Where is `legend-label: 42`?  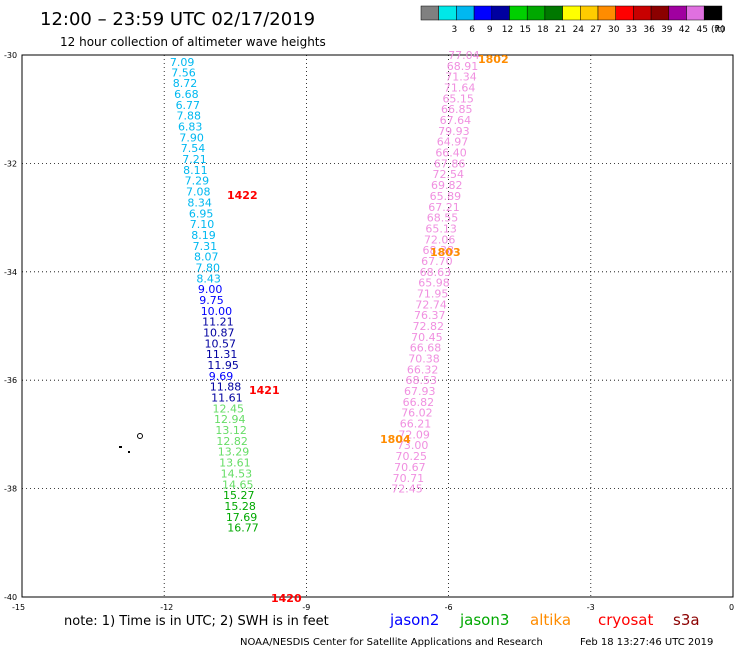 legend-label: 42 is located at coordinates (684, 30).